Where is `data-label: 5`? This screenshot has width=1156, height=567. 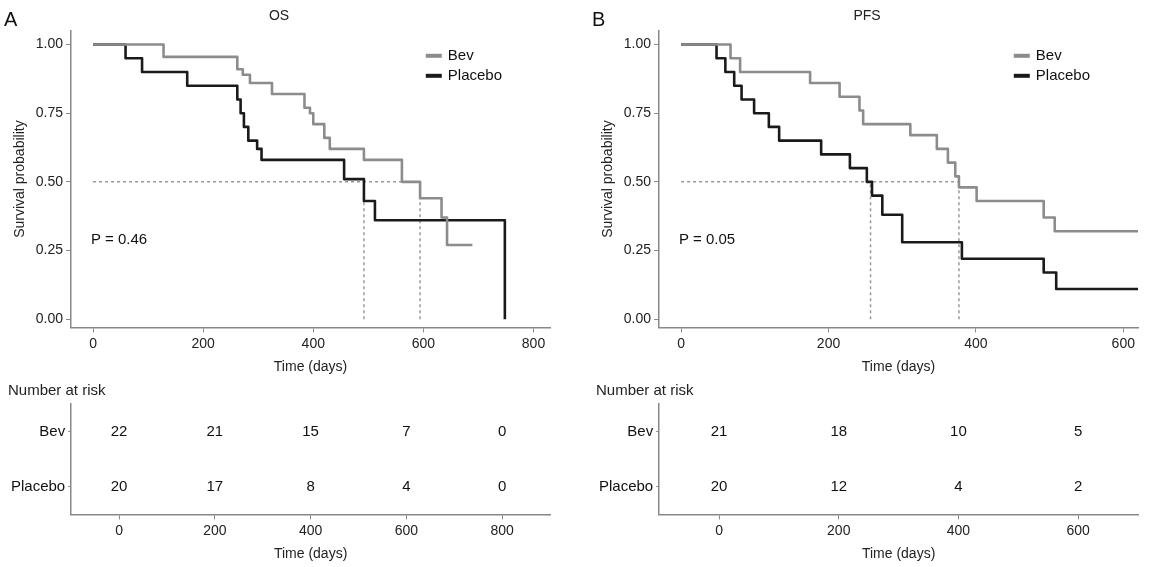 data-label: 5 is located at coordinates (1078, 430).